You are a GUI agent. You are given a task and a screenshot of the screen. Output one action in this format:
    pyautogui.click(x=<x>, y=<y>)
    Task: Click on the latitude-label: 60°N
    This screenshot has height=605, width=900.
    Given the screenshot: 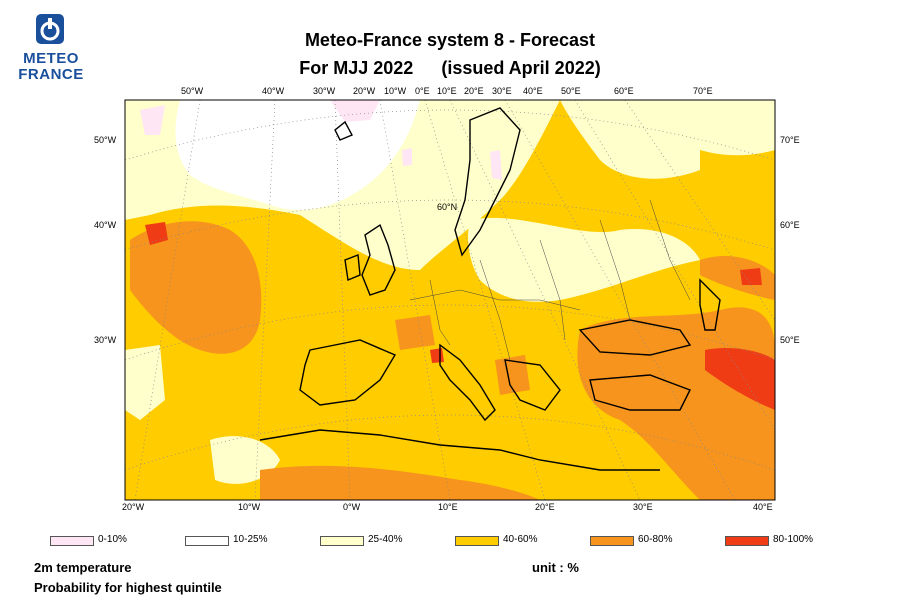 What is the action you would take?
    pyautogui.click(x=447, y=207)
    